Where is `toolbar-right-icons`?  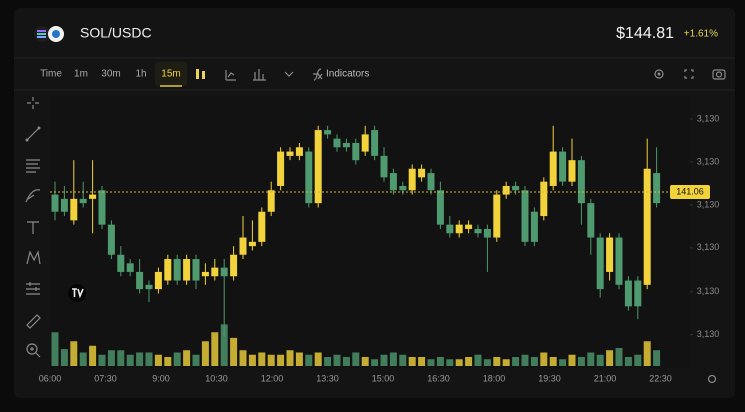 toolbar-right-icons is located at coordinates (690, 74).